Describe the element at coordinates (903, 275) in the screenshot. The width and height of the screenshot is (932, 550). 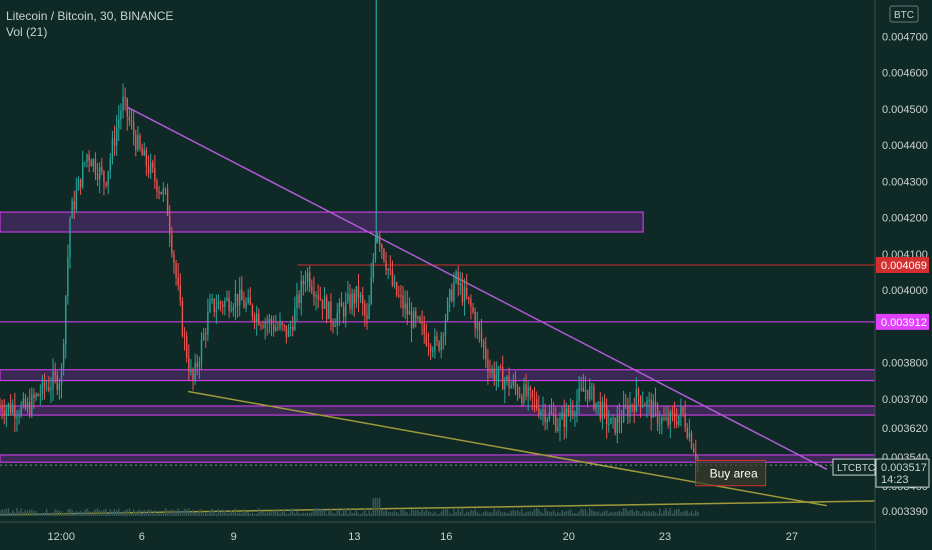
I see `price-axis` at that location.